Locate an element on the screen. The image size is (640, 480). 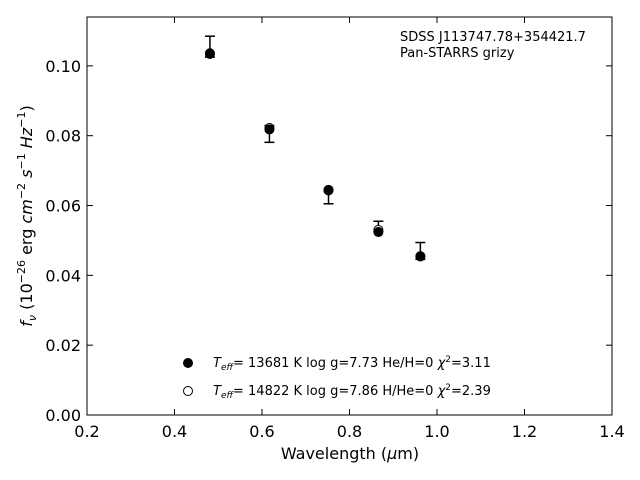
legend-entry-2: Teff= 14822 K log g=7.86 H/He=0 χ2=2.39 is located at coordinates (352, 392).